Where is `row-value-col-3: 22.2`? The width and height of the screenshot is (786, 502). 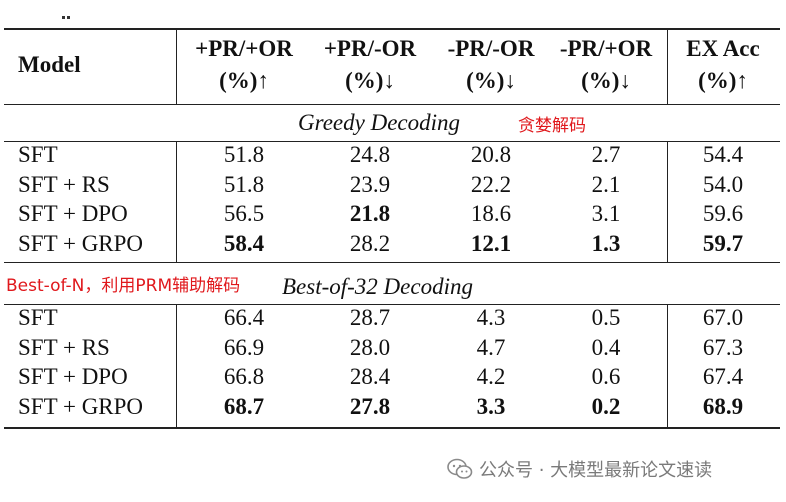
row-value-col-3: 22.2 is located at coordinates (491, 184).